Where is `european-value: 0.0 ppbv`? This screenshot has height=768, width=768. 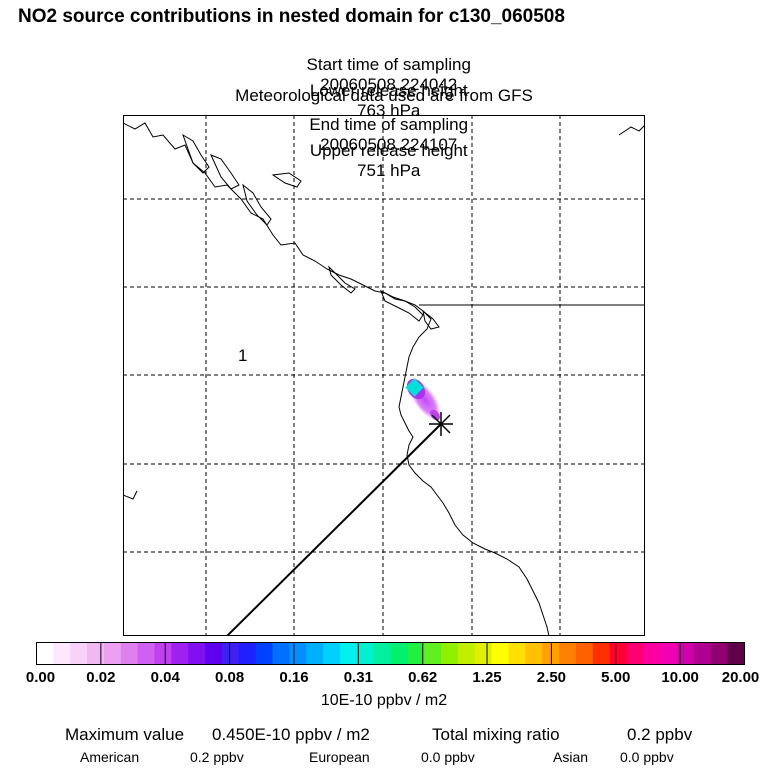
european-value: 0.0 ppbv is located at coordinates (448, 757).